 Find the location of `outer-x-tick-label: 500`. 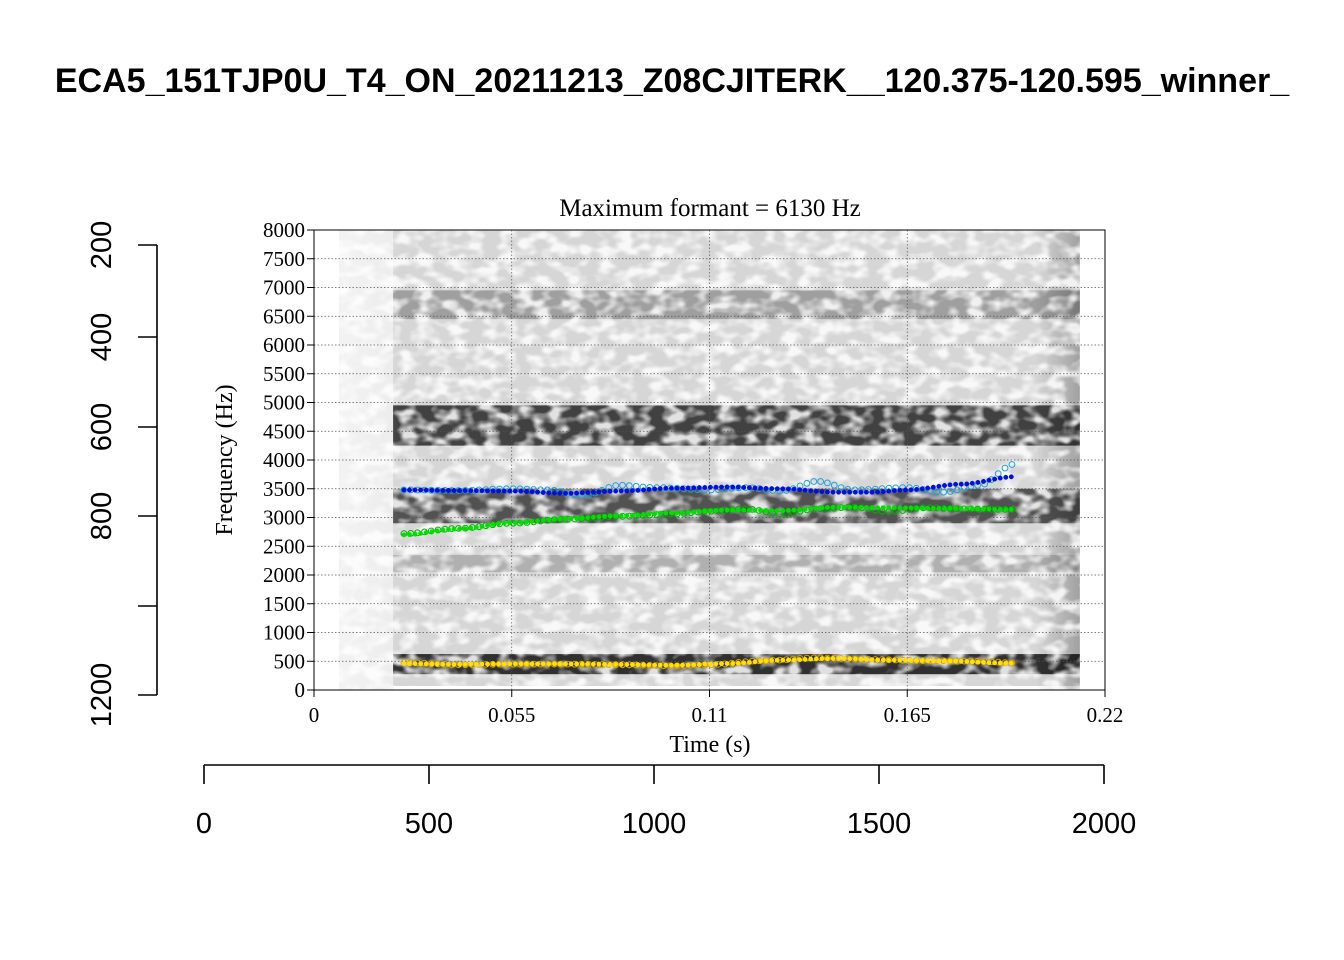

outer-x-tick-label: 500 is located at coordinates (429, 824).